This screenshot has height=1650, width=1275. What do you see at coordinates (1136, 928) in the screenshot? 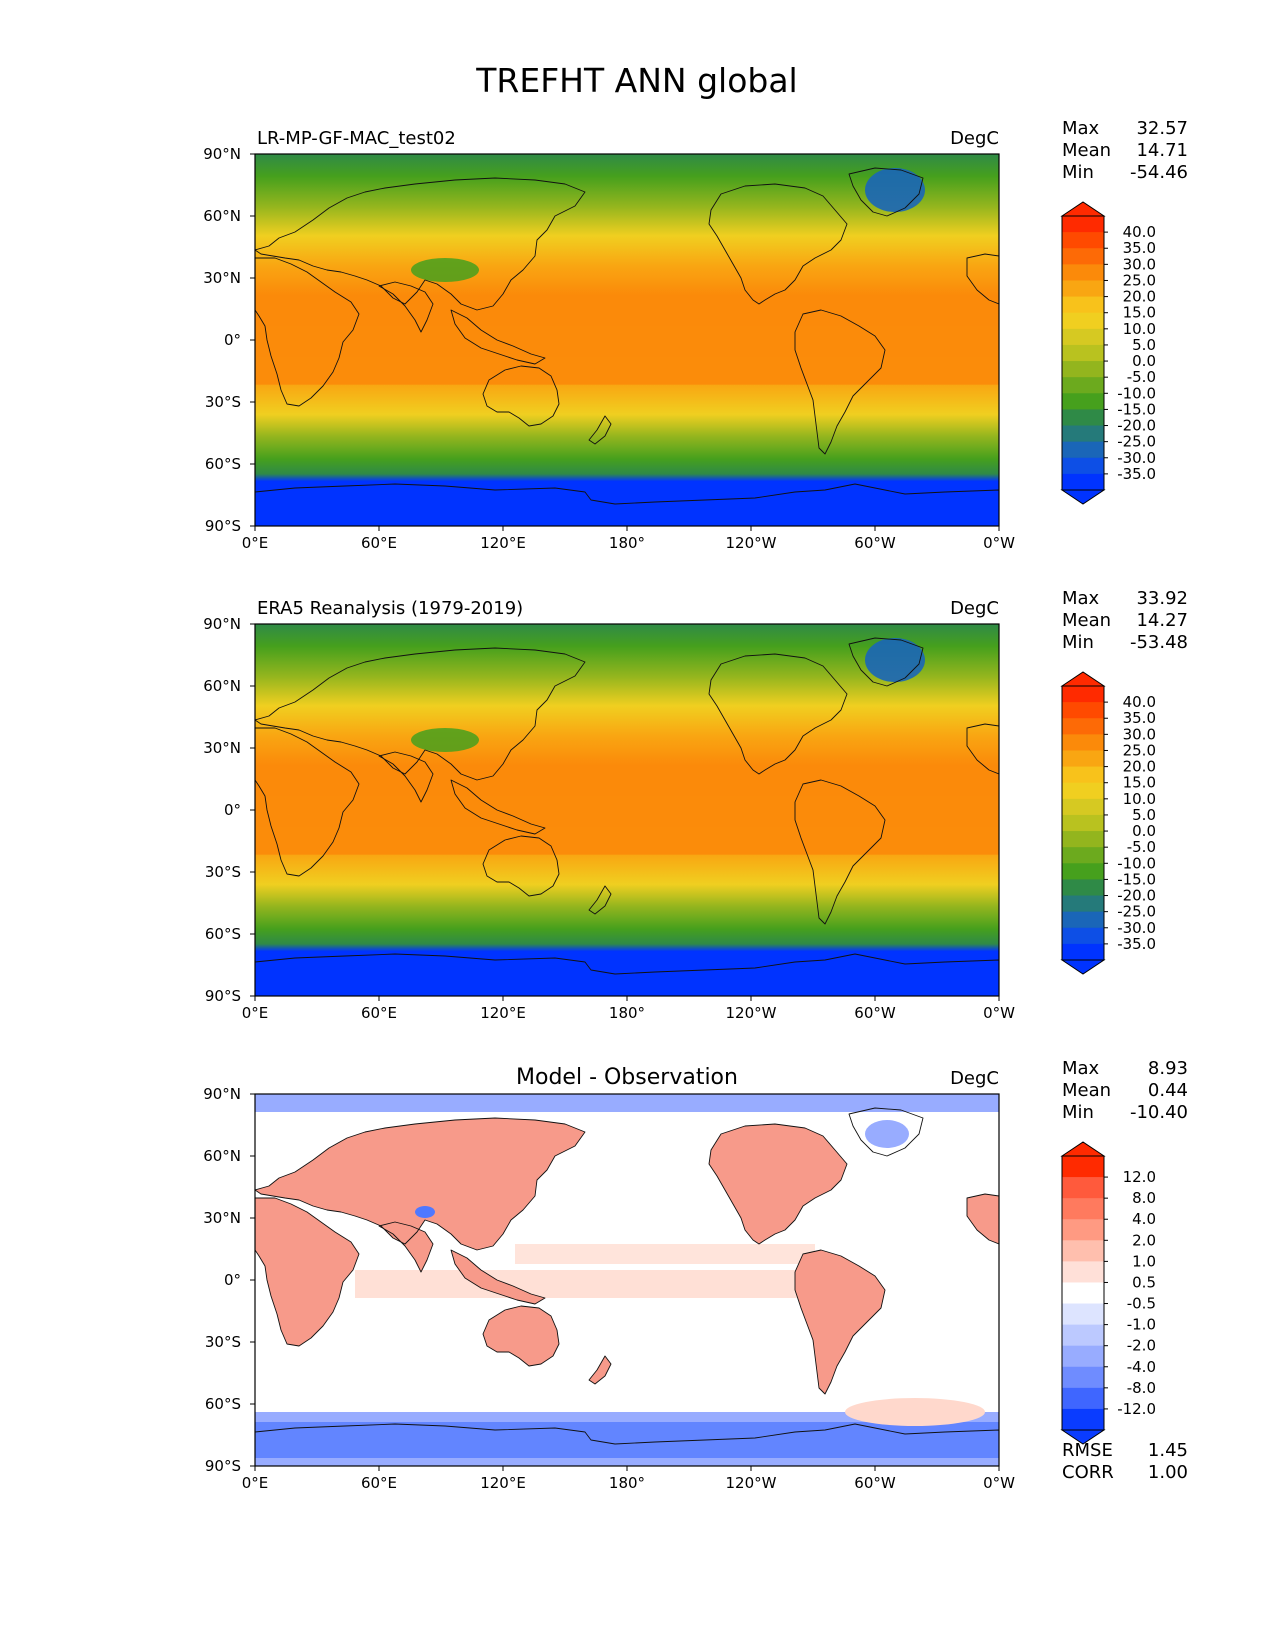
I see `colorbar-tick-label: -30.0` at bounding box center [1136, 928].